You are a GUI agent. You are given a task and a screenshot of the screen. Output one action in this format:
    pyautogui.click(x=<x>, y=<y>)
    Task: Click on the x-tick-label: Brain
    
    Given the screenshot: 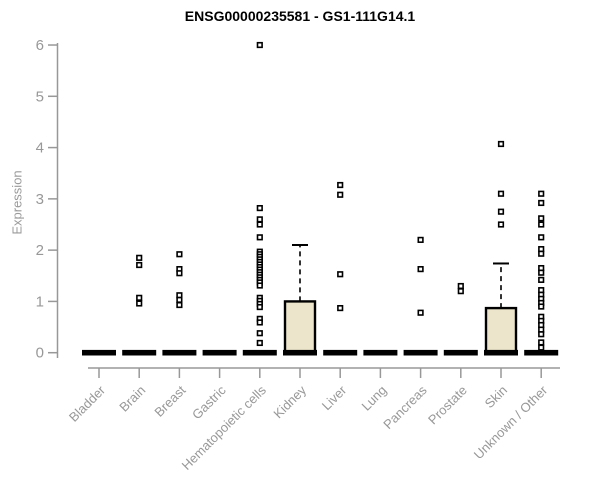 What is the action you would take?
    pyautogui.click(x=132, y=399)
    